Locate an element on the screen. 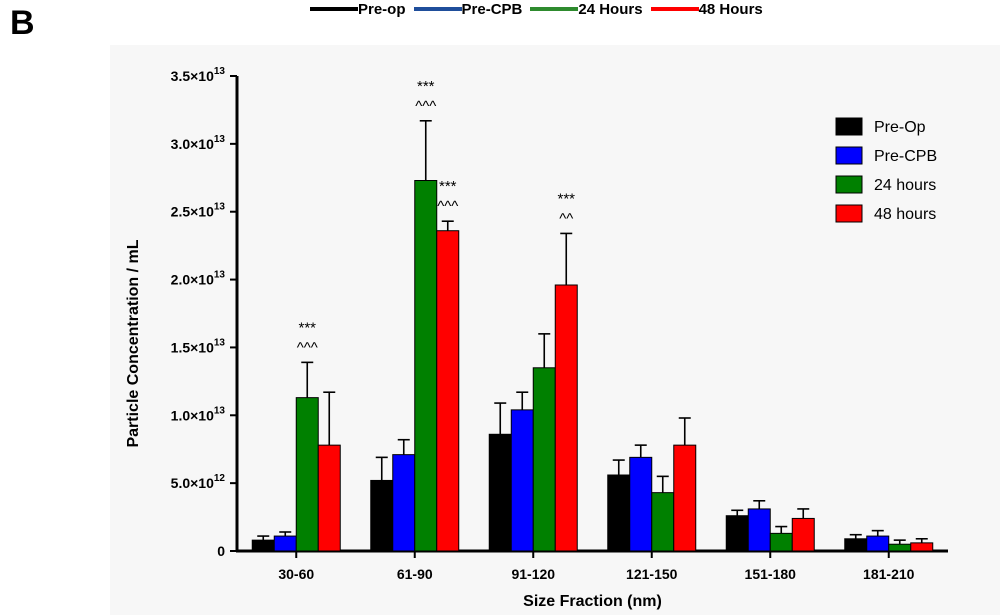 This screenshot has width=1007, height=615. y-tick-label: 5.0×10¹² is located at coordinates (198, 482).